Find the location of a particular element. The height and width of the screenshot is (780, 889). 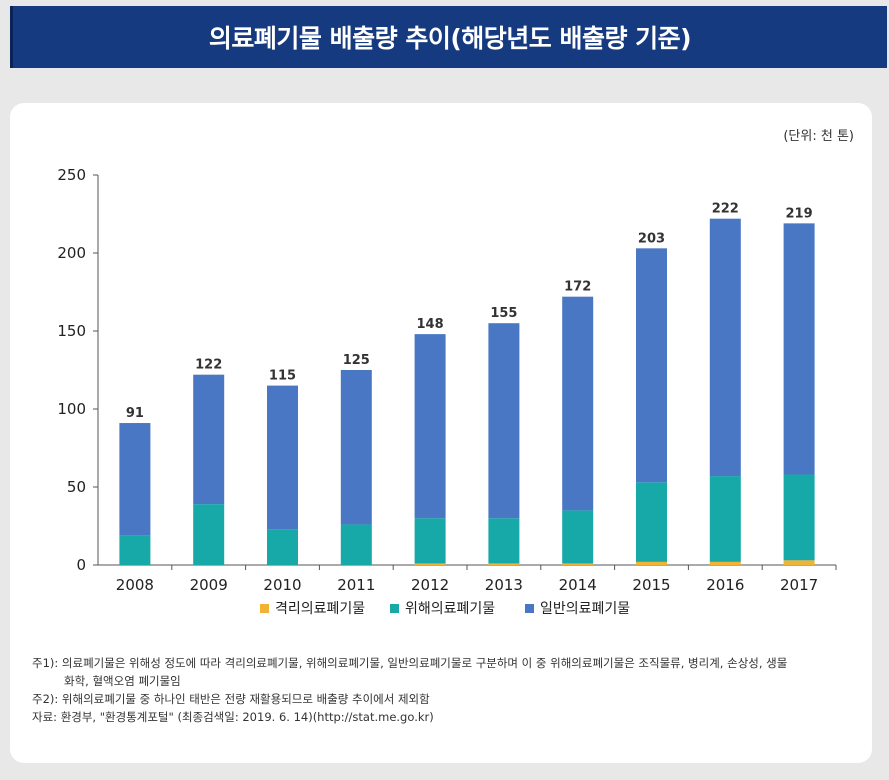

x-tick-label: 2014 is located at coordinates (578, 585).